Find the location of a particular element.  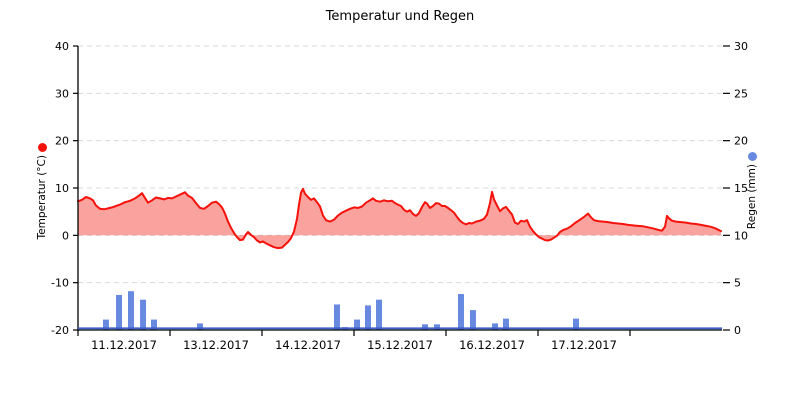

left-axis-group: Temperatur (°C) is located at coordinates (42, 191).